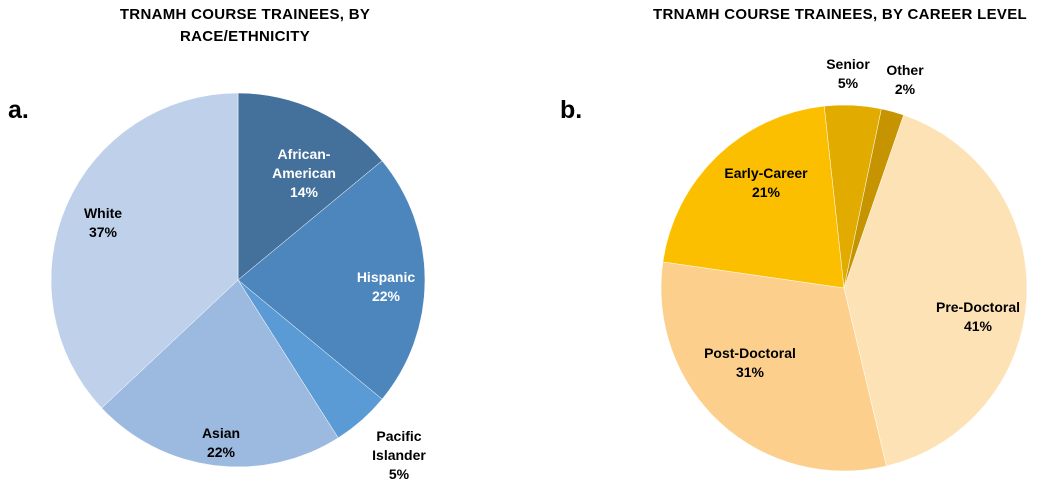 The image size is (1050, 495). I want to click on pie-slice-white, so click(144, 250).